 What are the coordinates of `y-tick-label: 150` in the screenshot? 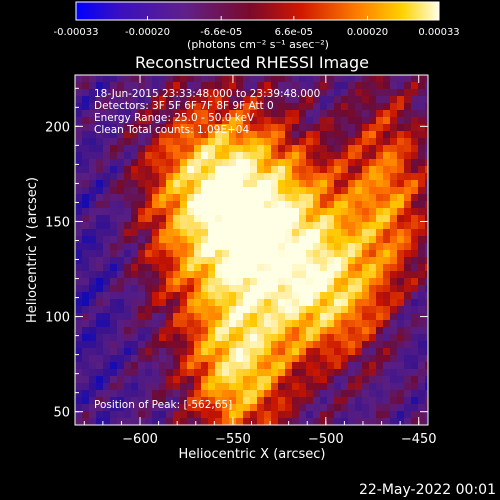 It's located at (57, 222).